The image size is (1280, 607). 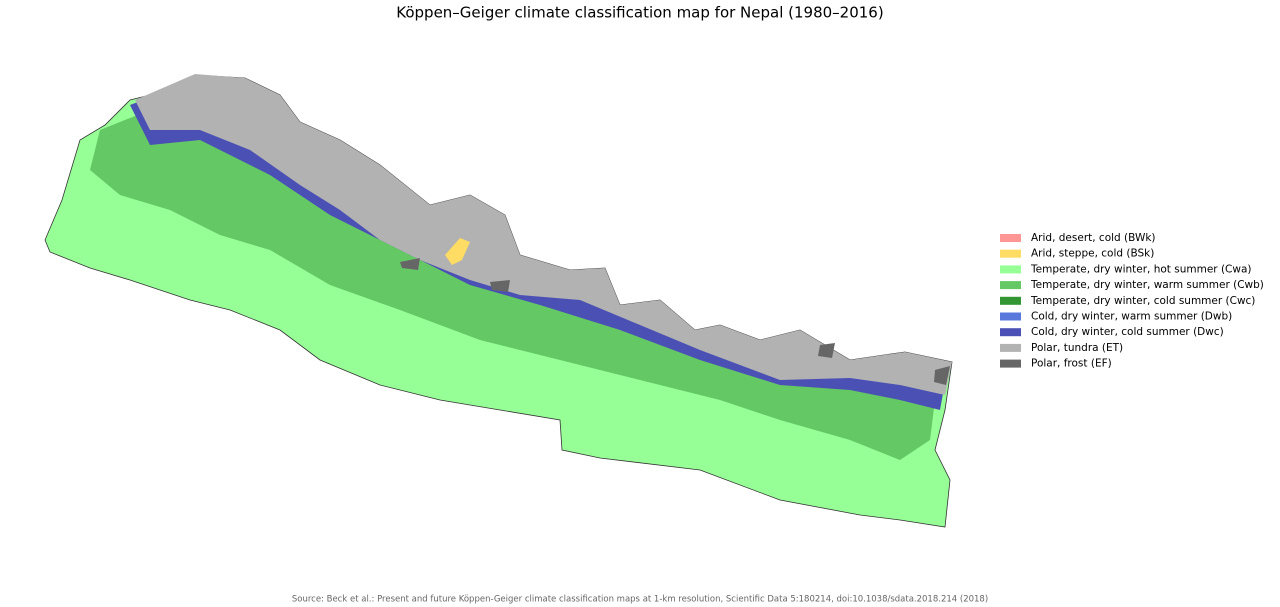 I want to click on legend-label: Arid, steppe, cold (BSk), so click(x=1092, y=254).